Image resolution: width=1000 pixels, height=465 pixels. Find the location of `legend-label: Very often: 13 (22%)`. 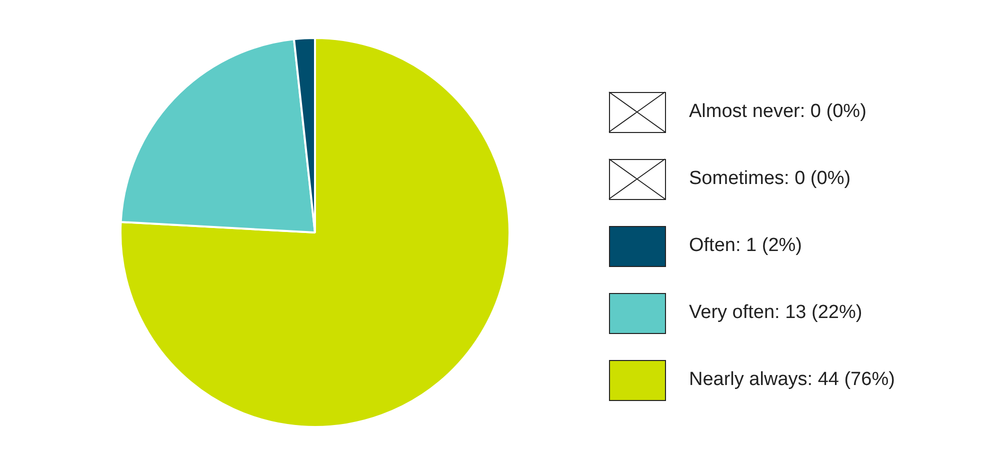

legend-label: Very often: 13 (22%) is located at coordinates (775, 313).